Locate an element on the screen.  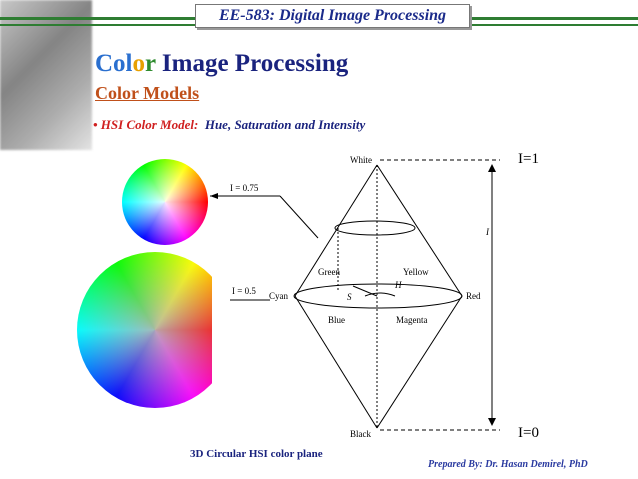
header-box: EE-583: Digital Image Processing is located at coordinates (332, 16).